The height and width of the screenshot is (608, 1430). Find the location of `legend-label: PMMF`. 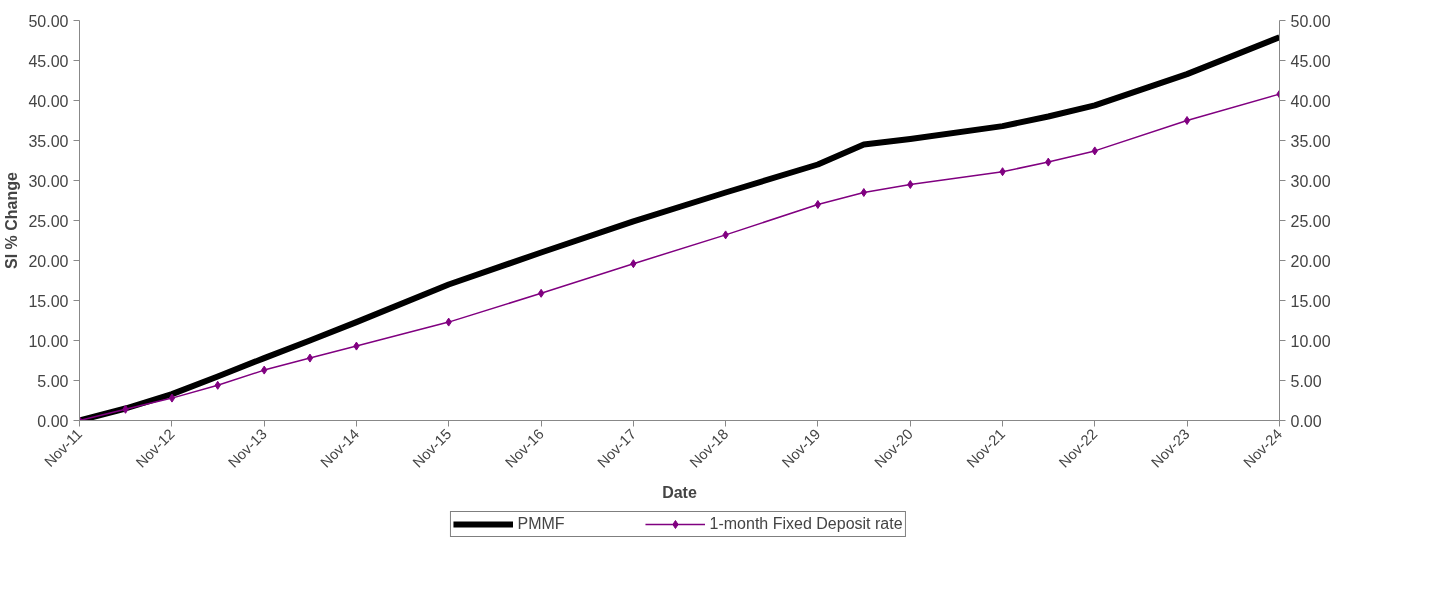

legend-label: PMMF is located at coordinates (541, 524).